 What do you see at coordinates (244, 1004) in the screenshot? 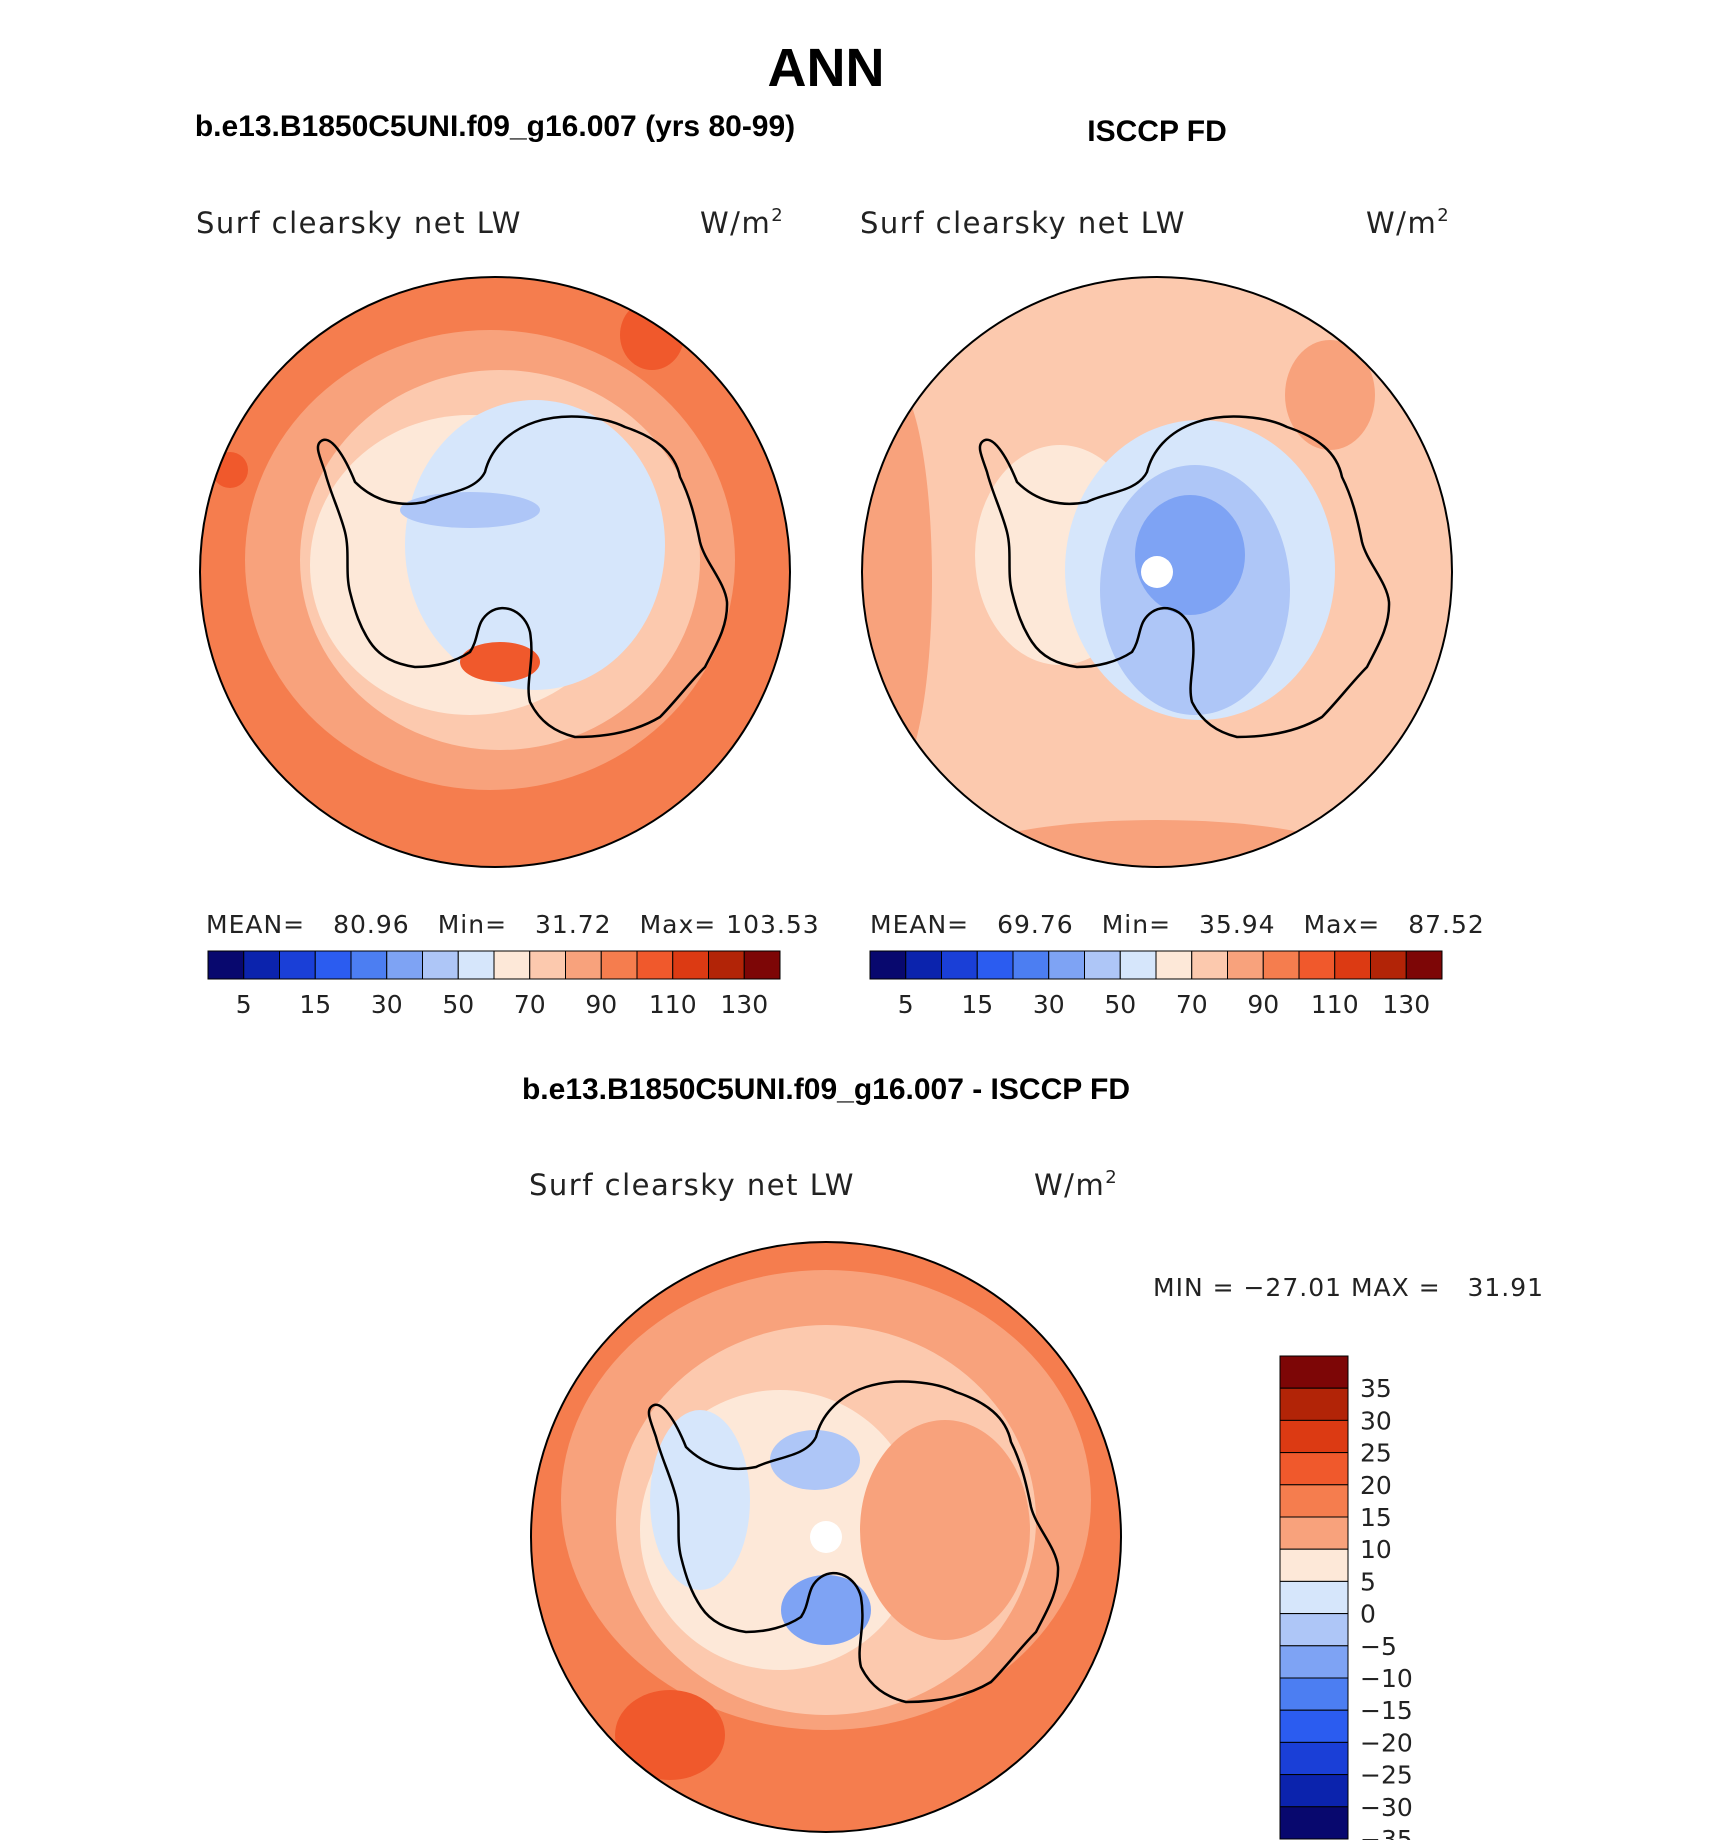
I see `colorbar-model-tick-label: 5` at bounding box center [244, 1004].